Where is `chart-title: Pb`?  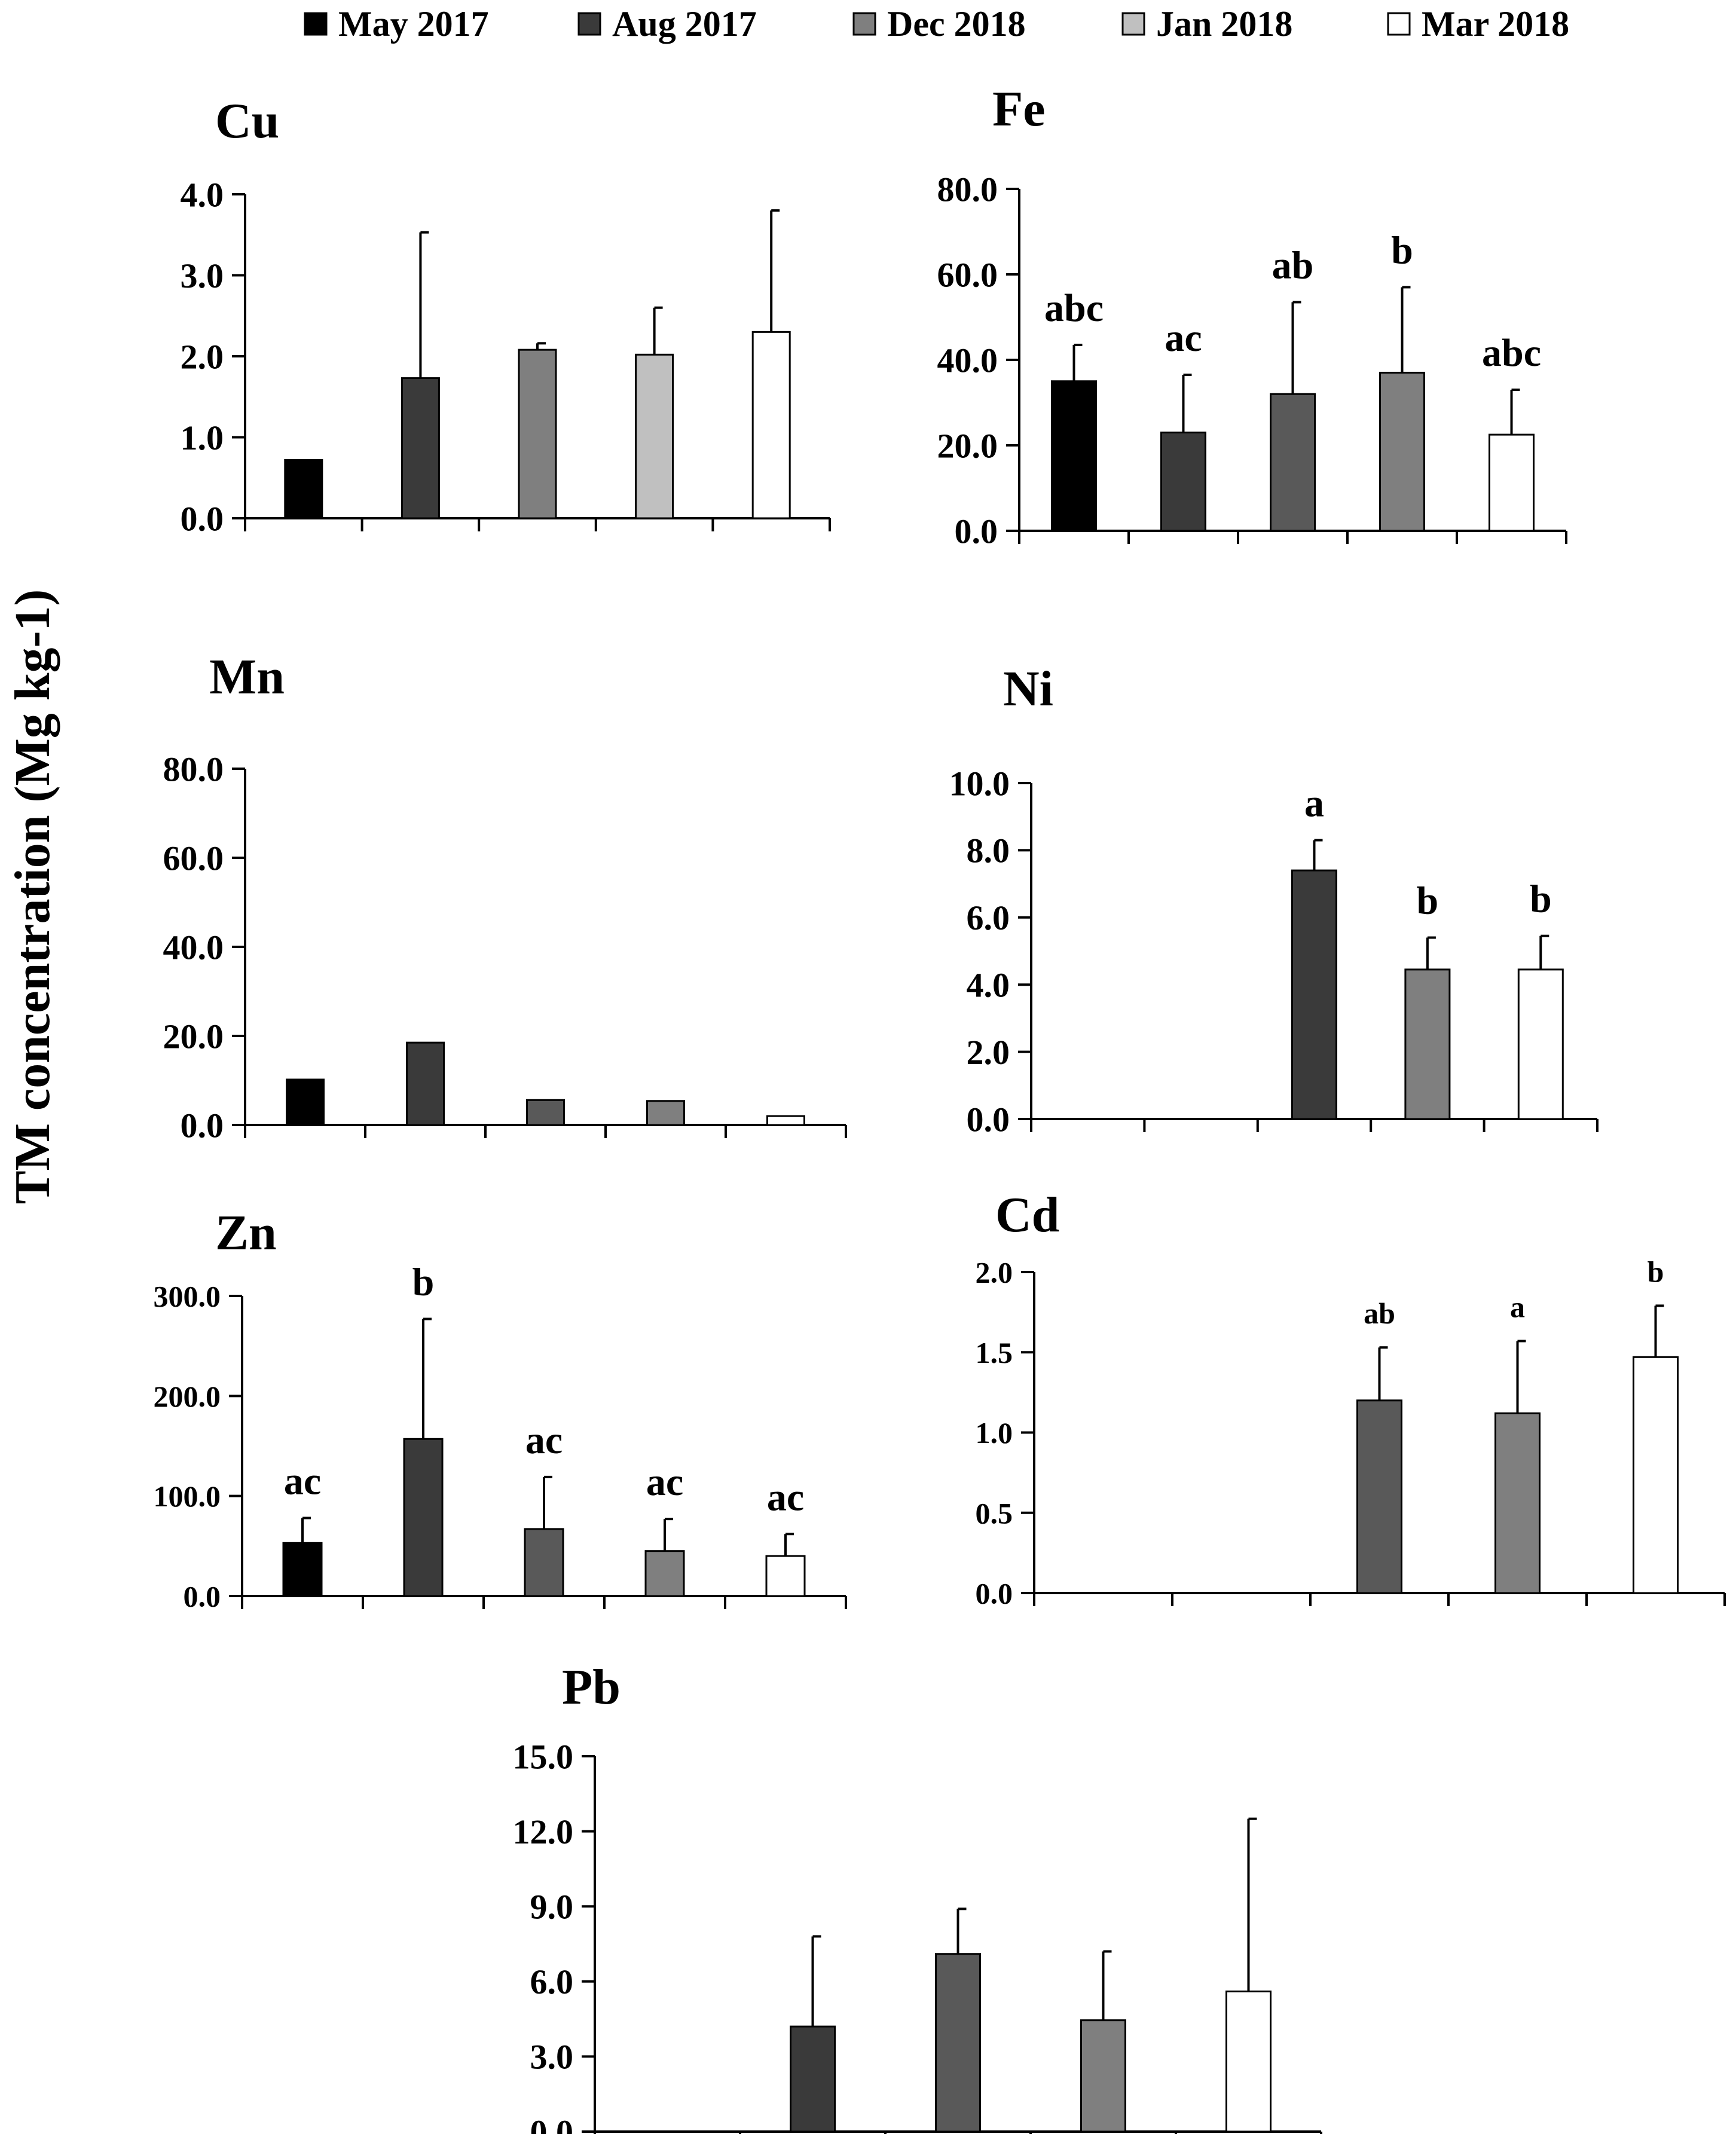 chart-title: Pb is located at coordinates (592, 1687).